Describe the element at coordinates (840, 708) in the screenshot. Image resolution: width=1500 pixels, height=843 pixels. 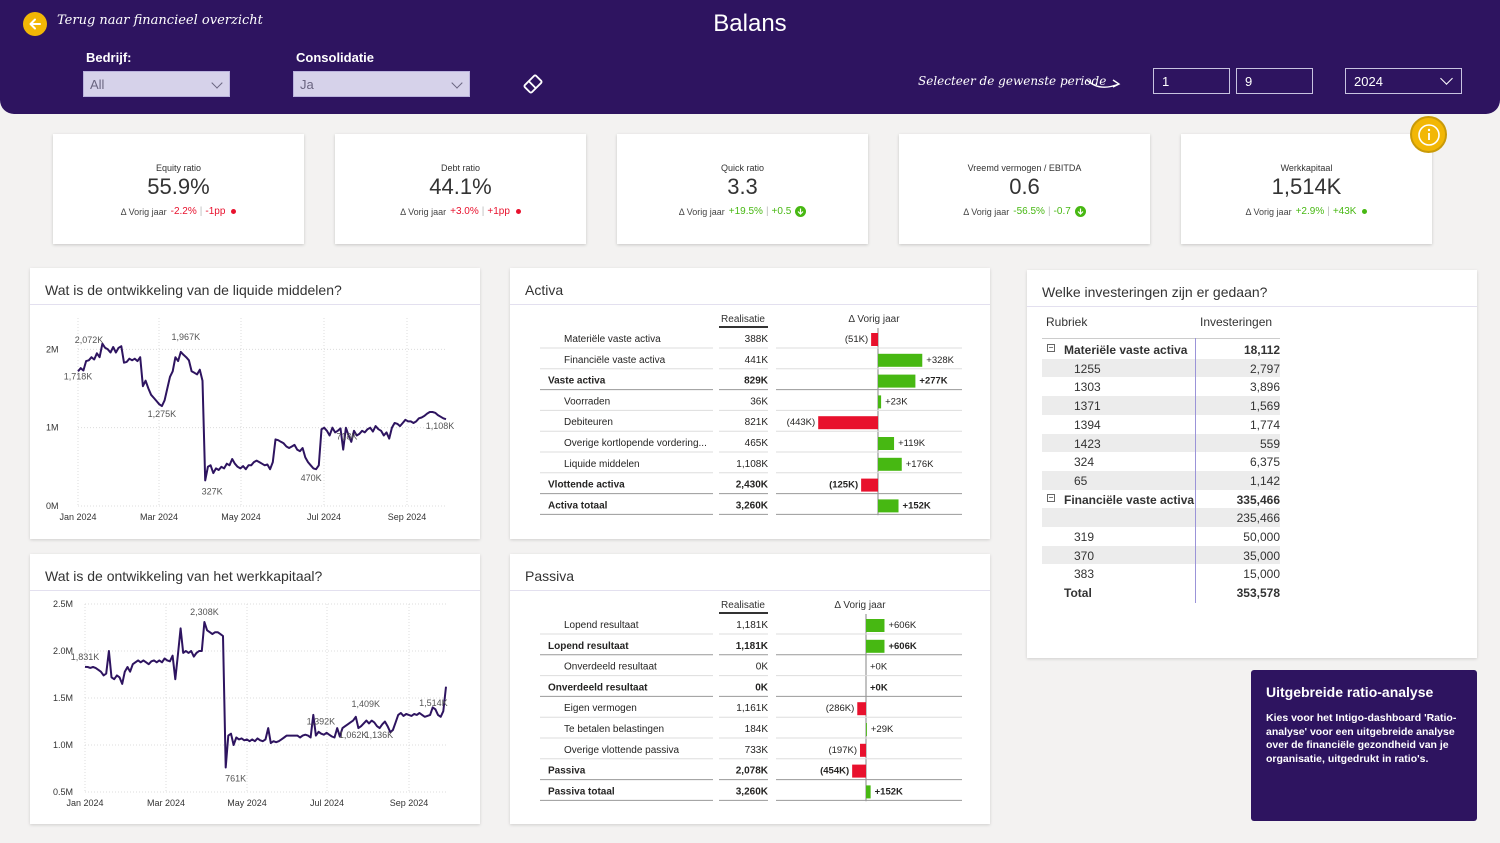
I see `delta-label: (286K)` at that location.